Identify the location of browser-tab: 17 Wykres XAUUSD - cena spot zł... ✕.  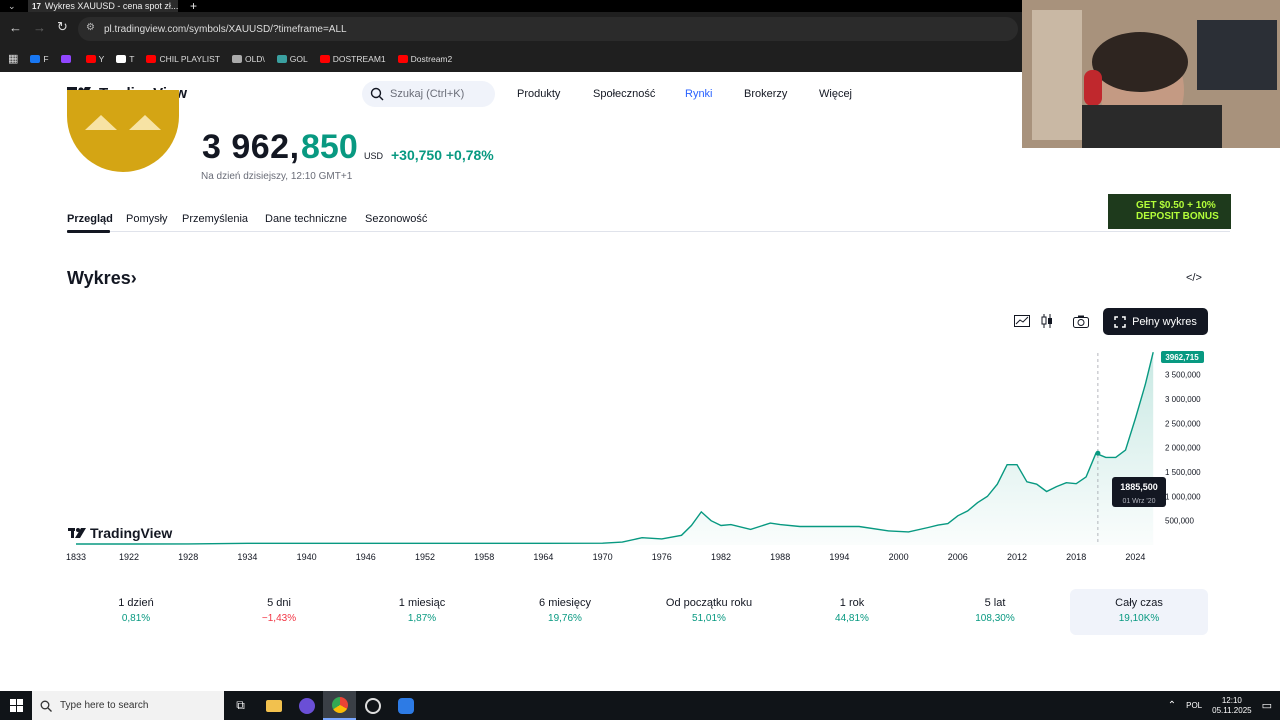
(103, 6).